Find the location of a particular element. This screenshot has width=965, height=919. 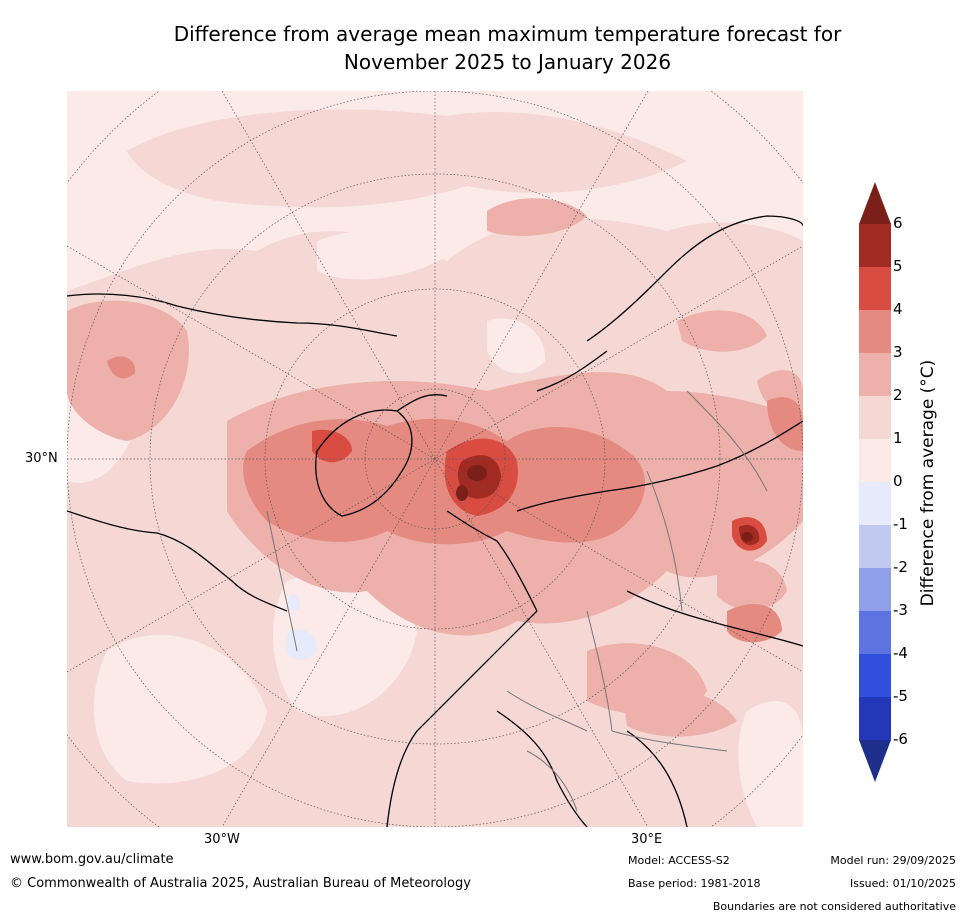

colorbar-tick-label: 3 is located at coordinates (898, 352).